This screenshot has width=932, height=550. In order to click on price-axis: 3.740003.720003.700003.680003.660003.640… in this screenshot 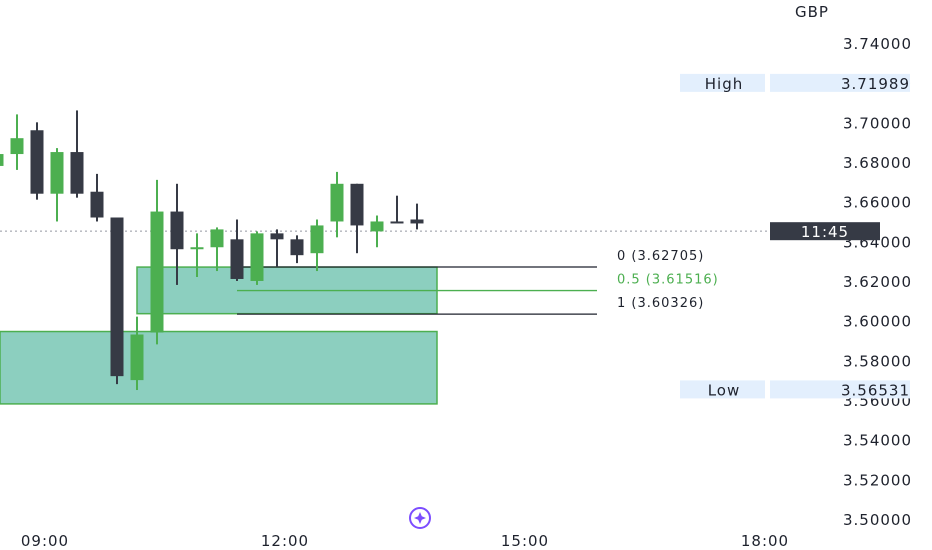, I will do `click(877, 282)`.